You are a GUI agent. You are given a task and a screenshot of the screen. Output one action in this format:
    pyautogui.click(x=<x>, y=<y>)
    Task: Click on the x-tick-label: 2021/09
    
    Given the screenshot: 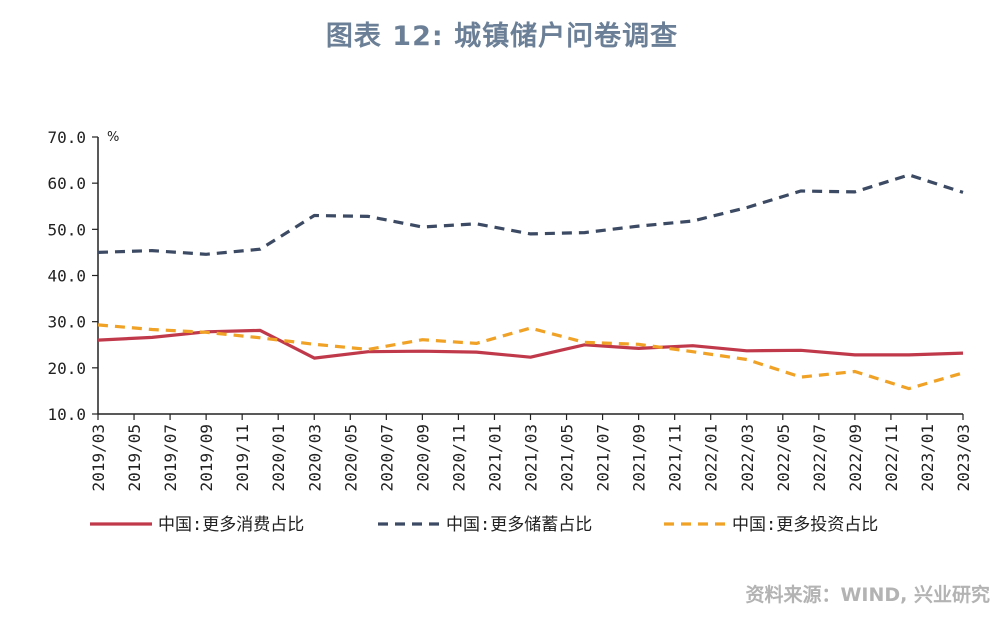 What is the action you would take?
    pyautogui.click(x=639, y=457)
    